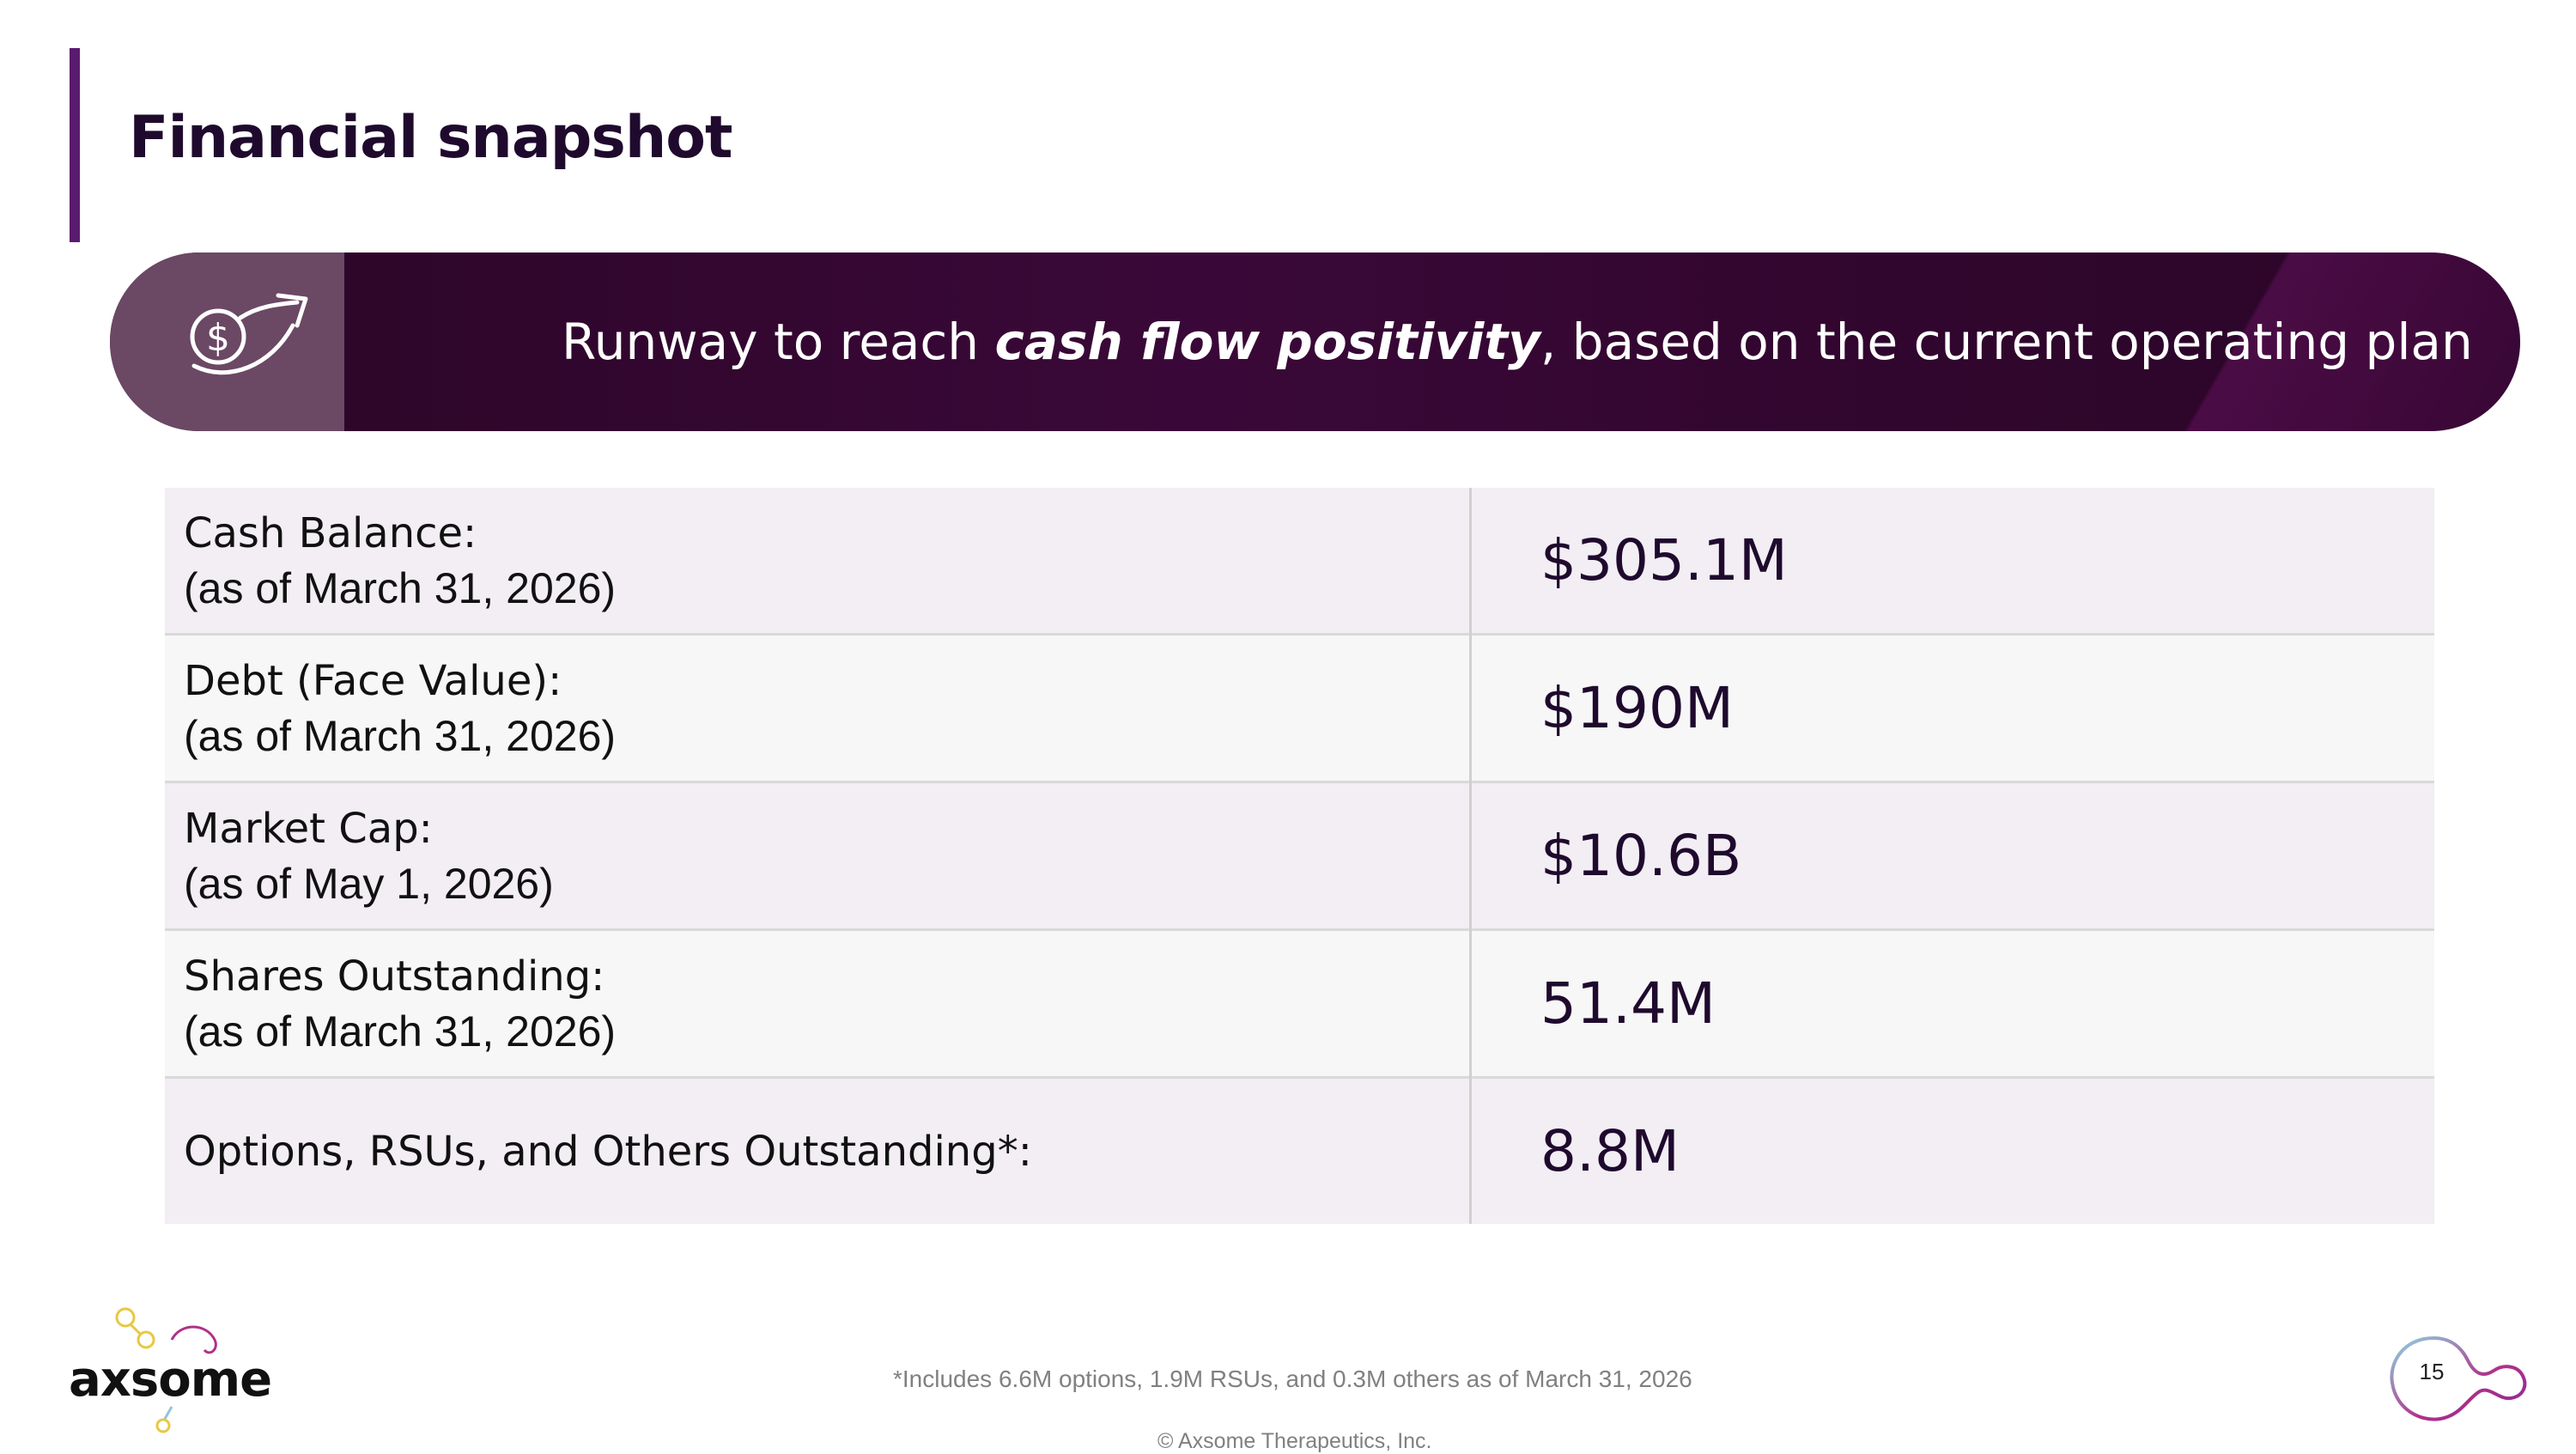 This screenshot has width=2576, height=1454. Describe the element at coordinates (608, 1151) in the screenshot. I see `row-label: Options, RSUs, and Others Outstanding*:` at that location.